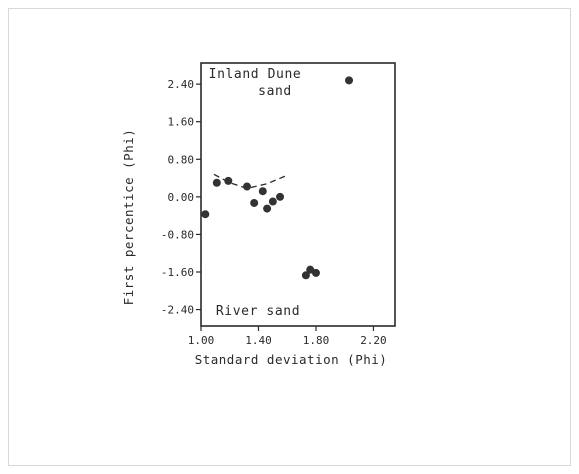 Image resolution: width=579 pixels, height=474 pixels. I want to click on y-tick-label: -0.80, so click(177, 234).